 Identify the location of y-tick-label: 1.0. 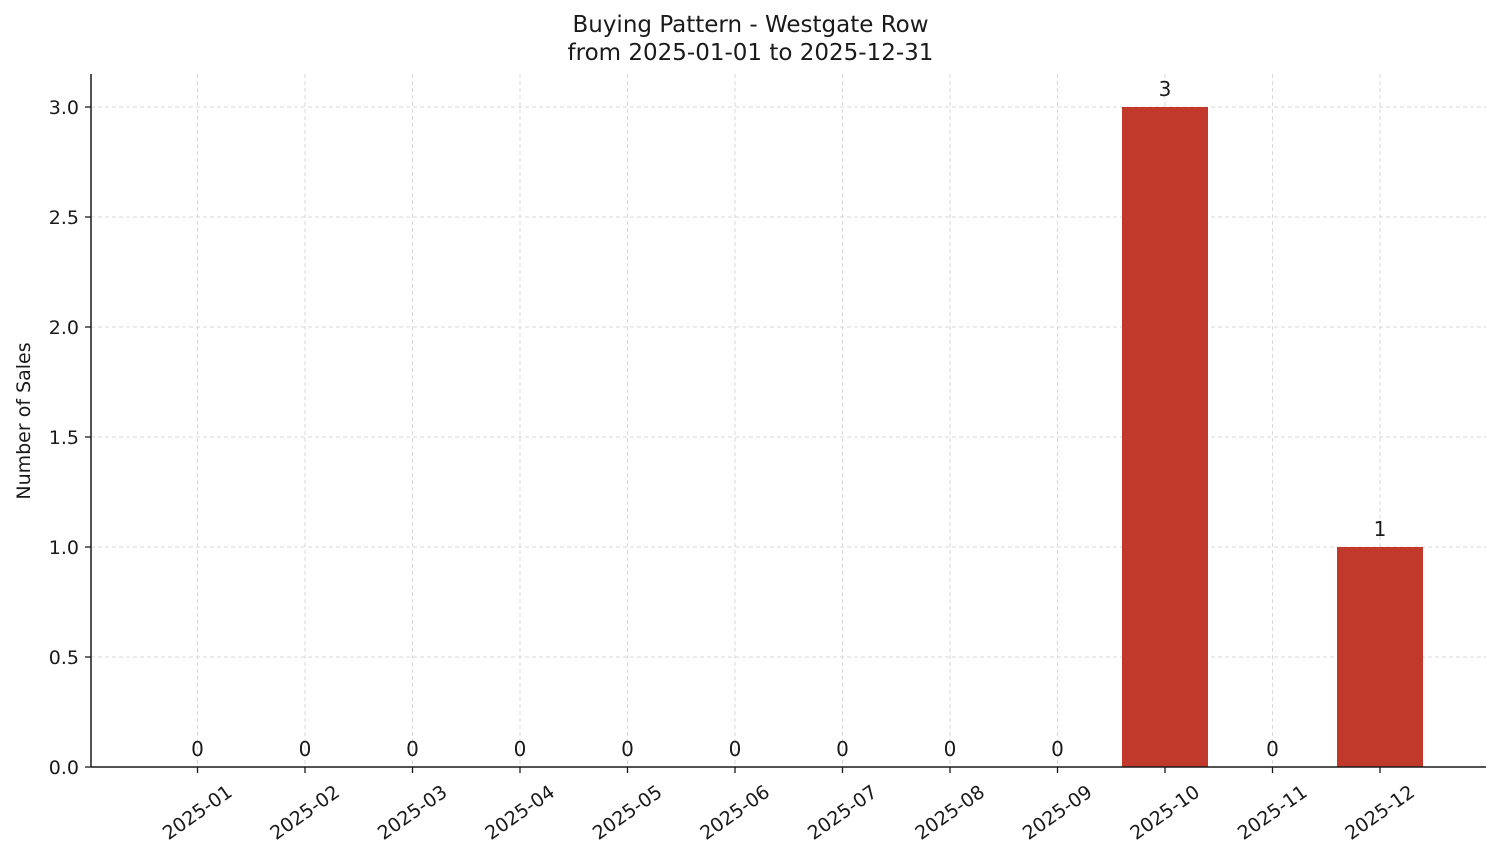
(64, 548).